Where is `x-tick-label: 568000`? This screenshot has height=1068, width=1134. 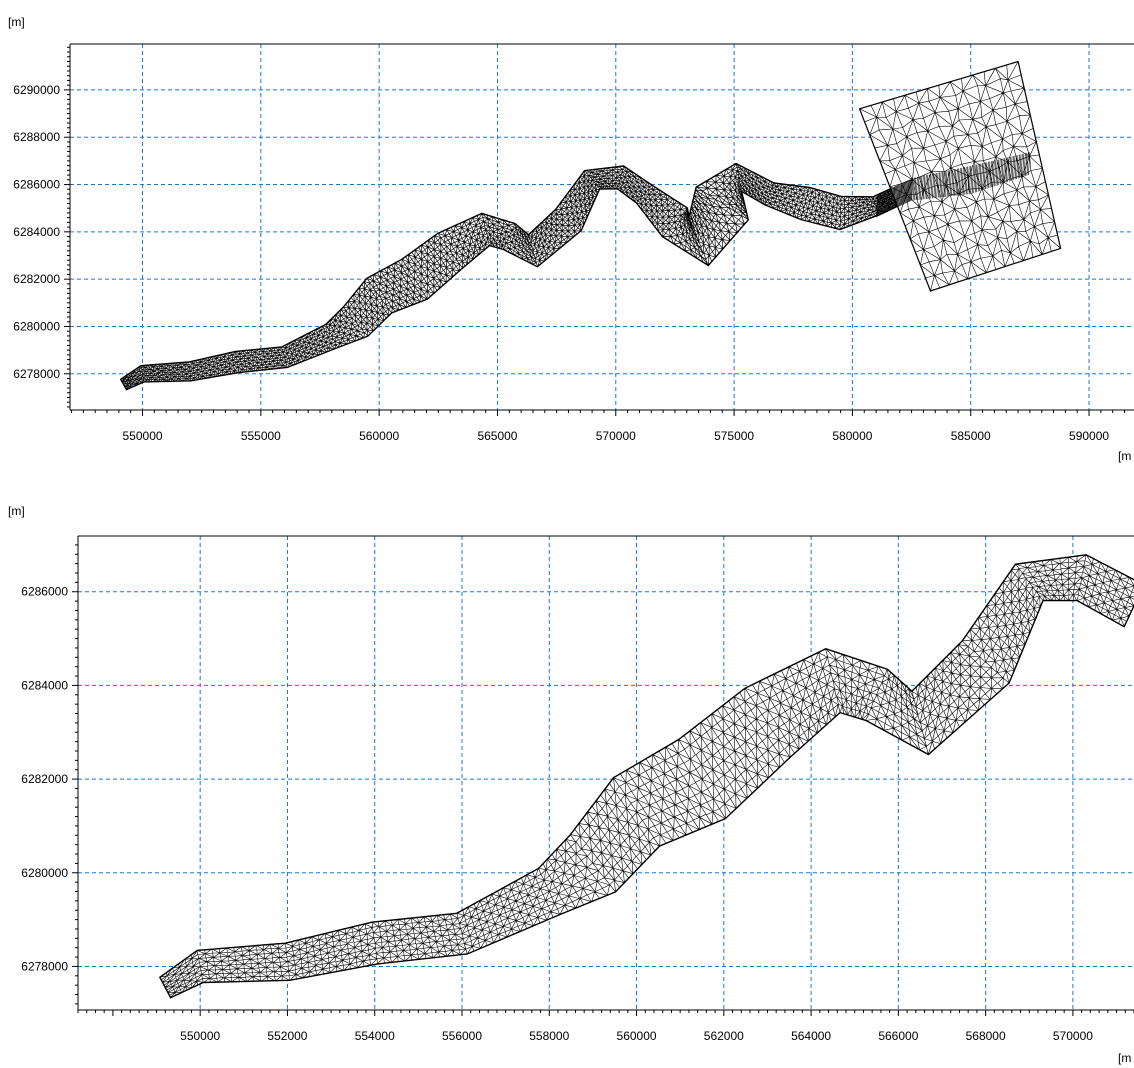 x-tick-label: 568000 is located at coordinates (986, 1036).